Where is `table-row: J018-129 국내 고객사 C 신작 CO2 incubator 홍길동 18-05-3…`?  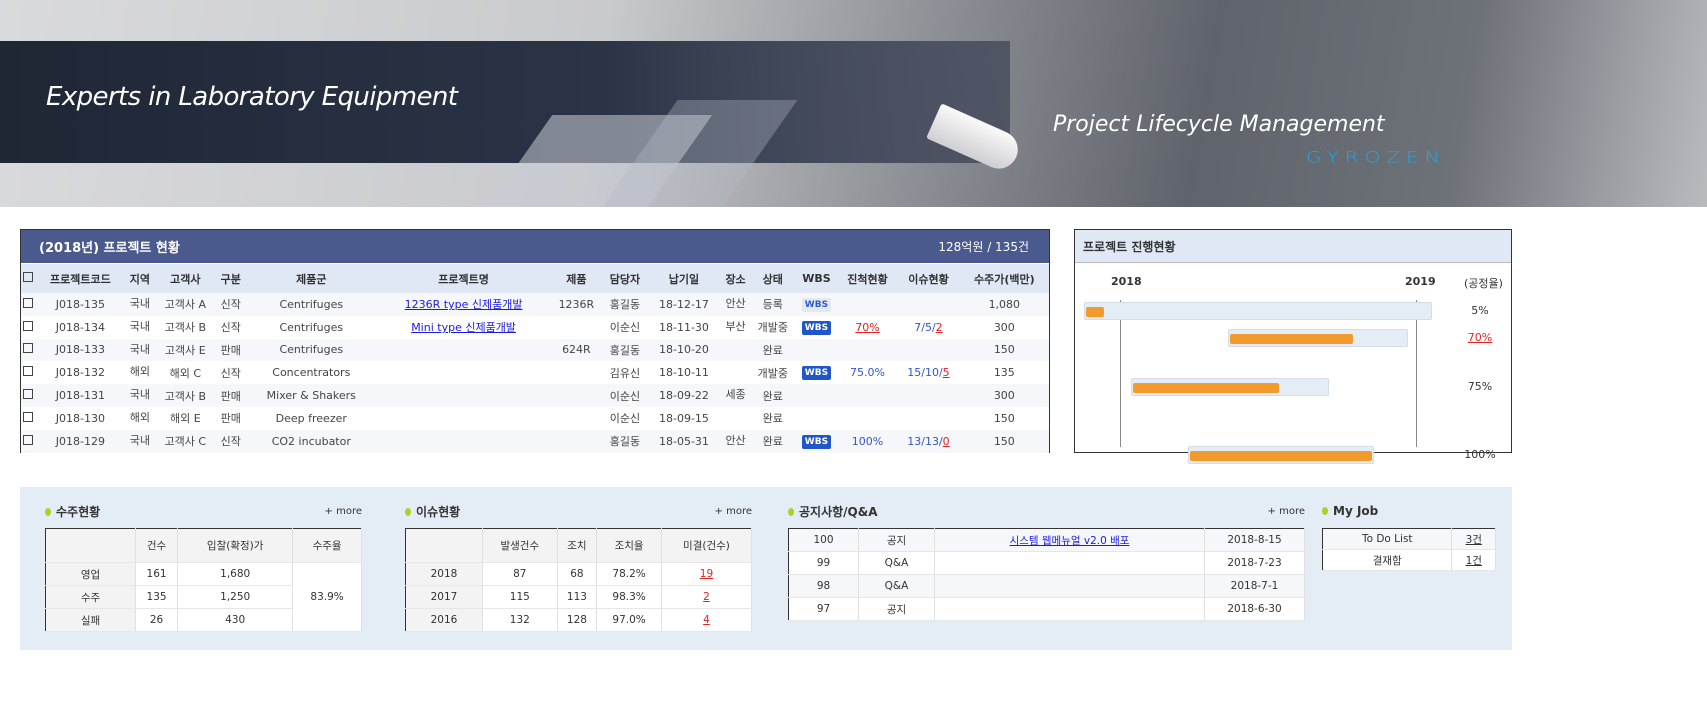
table-row: J018-129 국내 고객사 C 신작 CO2 incubator 홍길동 18-05-3… is located at coordinates (535, 441).